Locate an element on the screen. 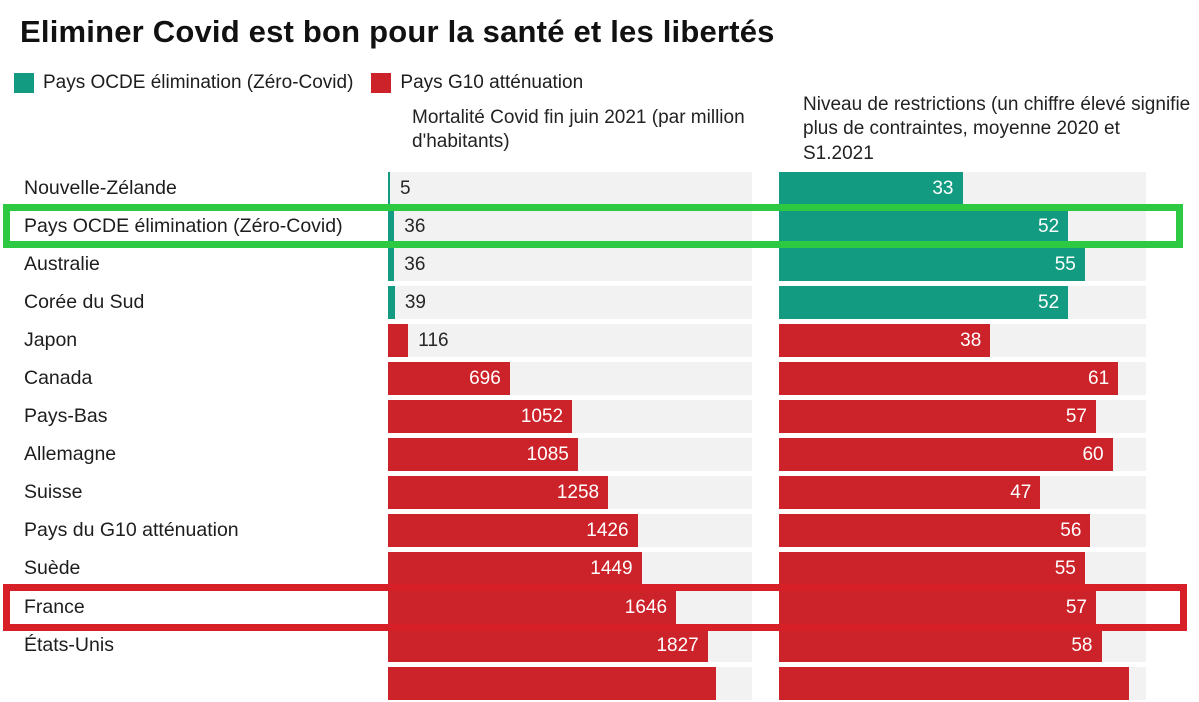  restrictions-bar-track: 47 is located at coordinates (962, 493).